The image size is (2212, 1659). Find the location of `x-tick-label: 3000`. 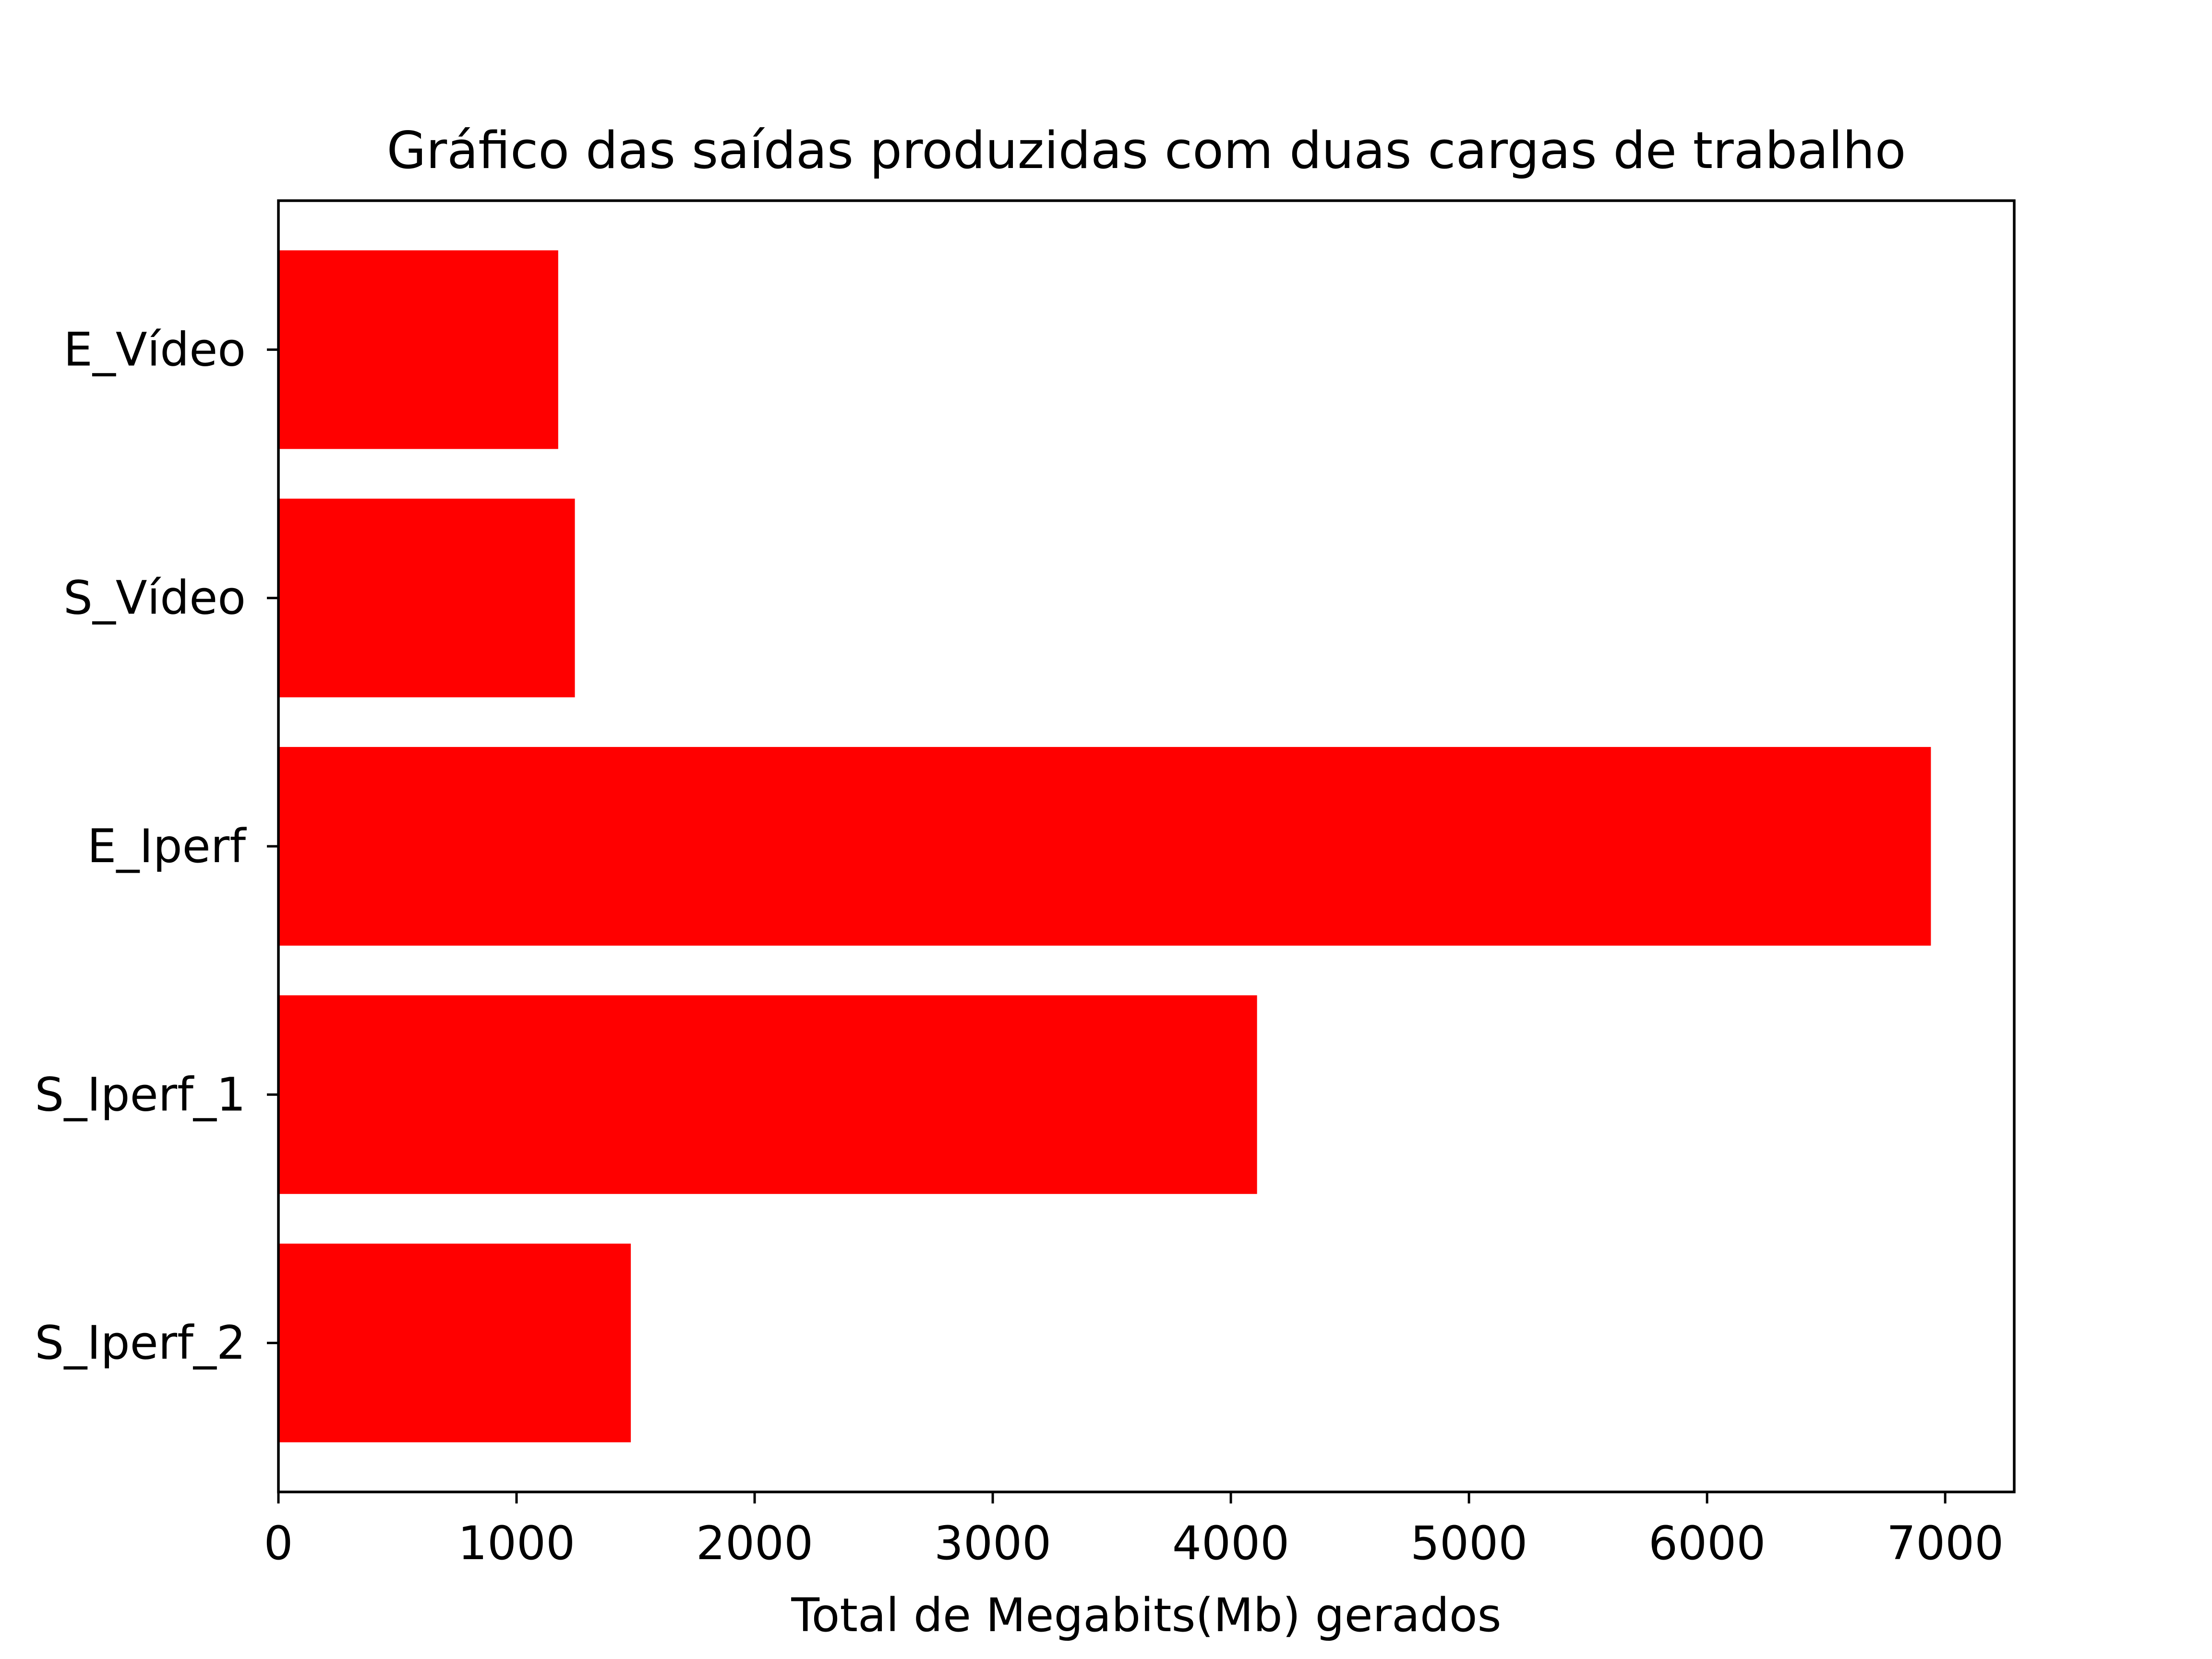

x-tick-label: 3000 is located at coordinates (993, 1543).